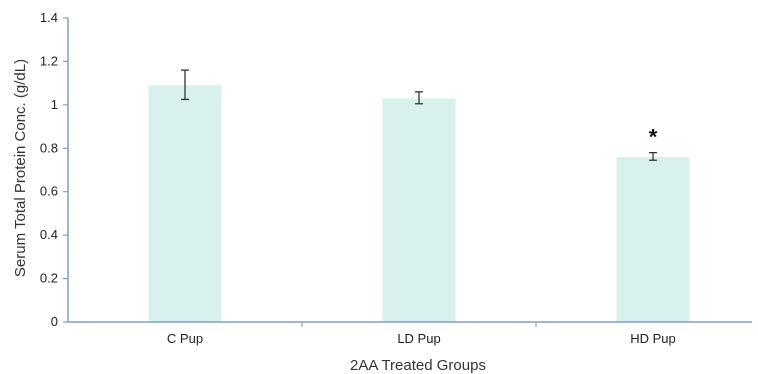 This screenshot has width=758, height=374. What do you see at coordinates (54, 321) in the screenshot?
I see `y-tick-label: 0` at bounding box center [54, 321].